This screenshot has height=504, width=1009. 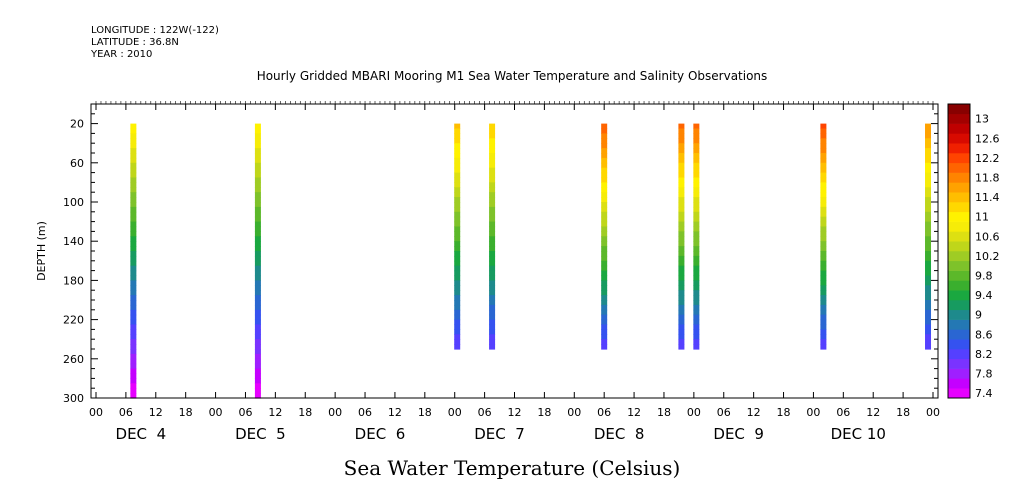 I want to click on x-tick-label: 18, so click(x=305, y=412).